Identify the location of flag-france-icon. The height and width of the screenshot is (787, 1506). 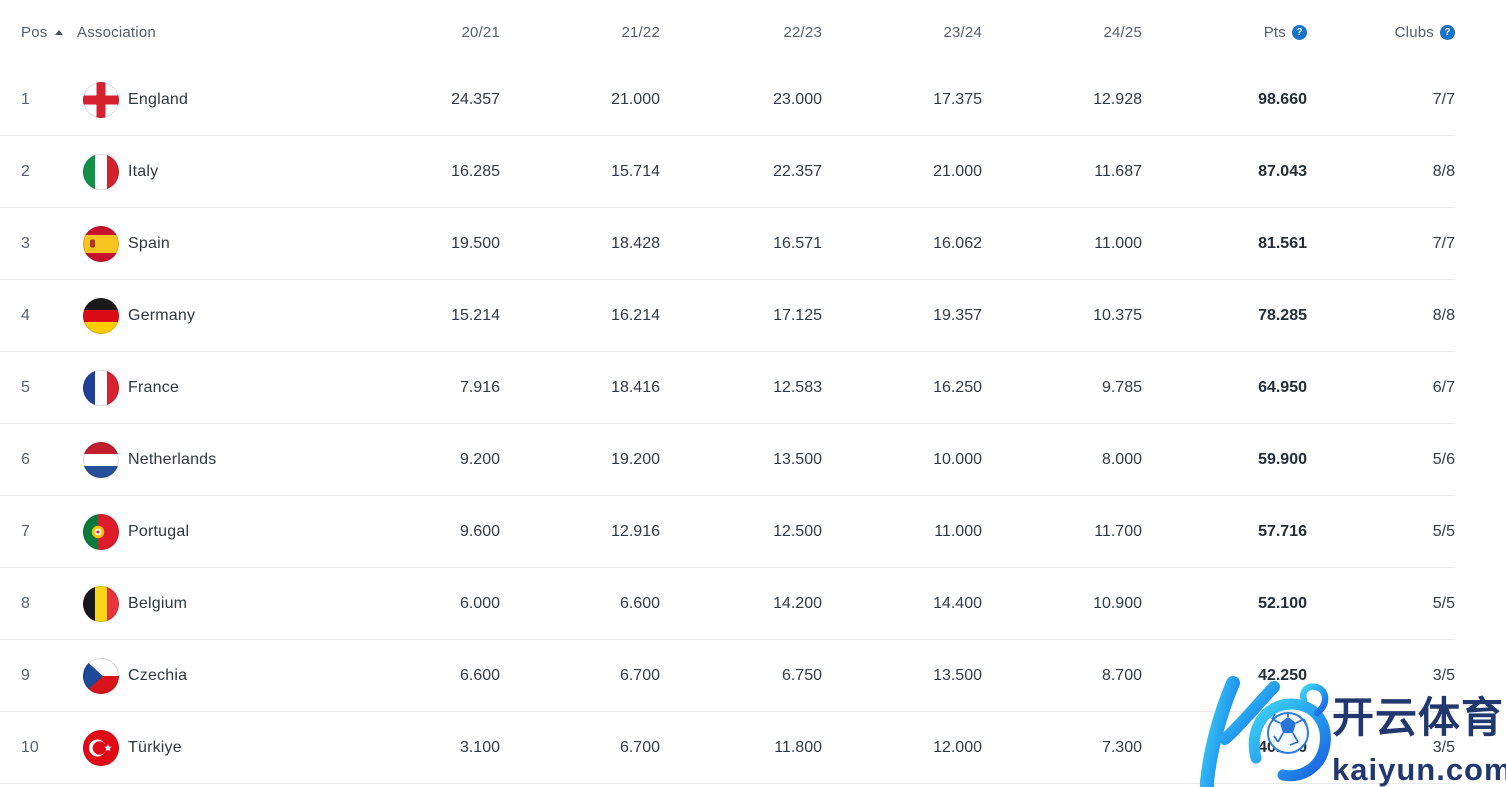
(101, 387).